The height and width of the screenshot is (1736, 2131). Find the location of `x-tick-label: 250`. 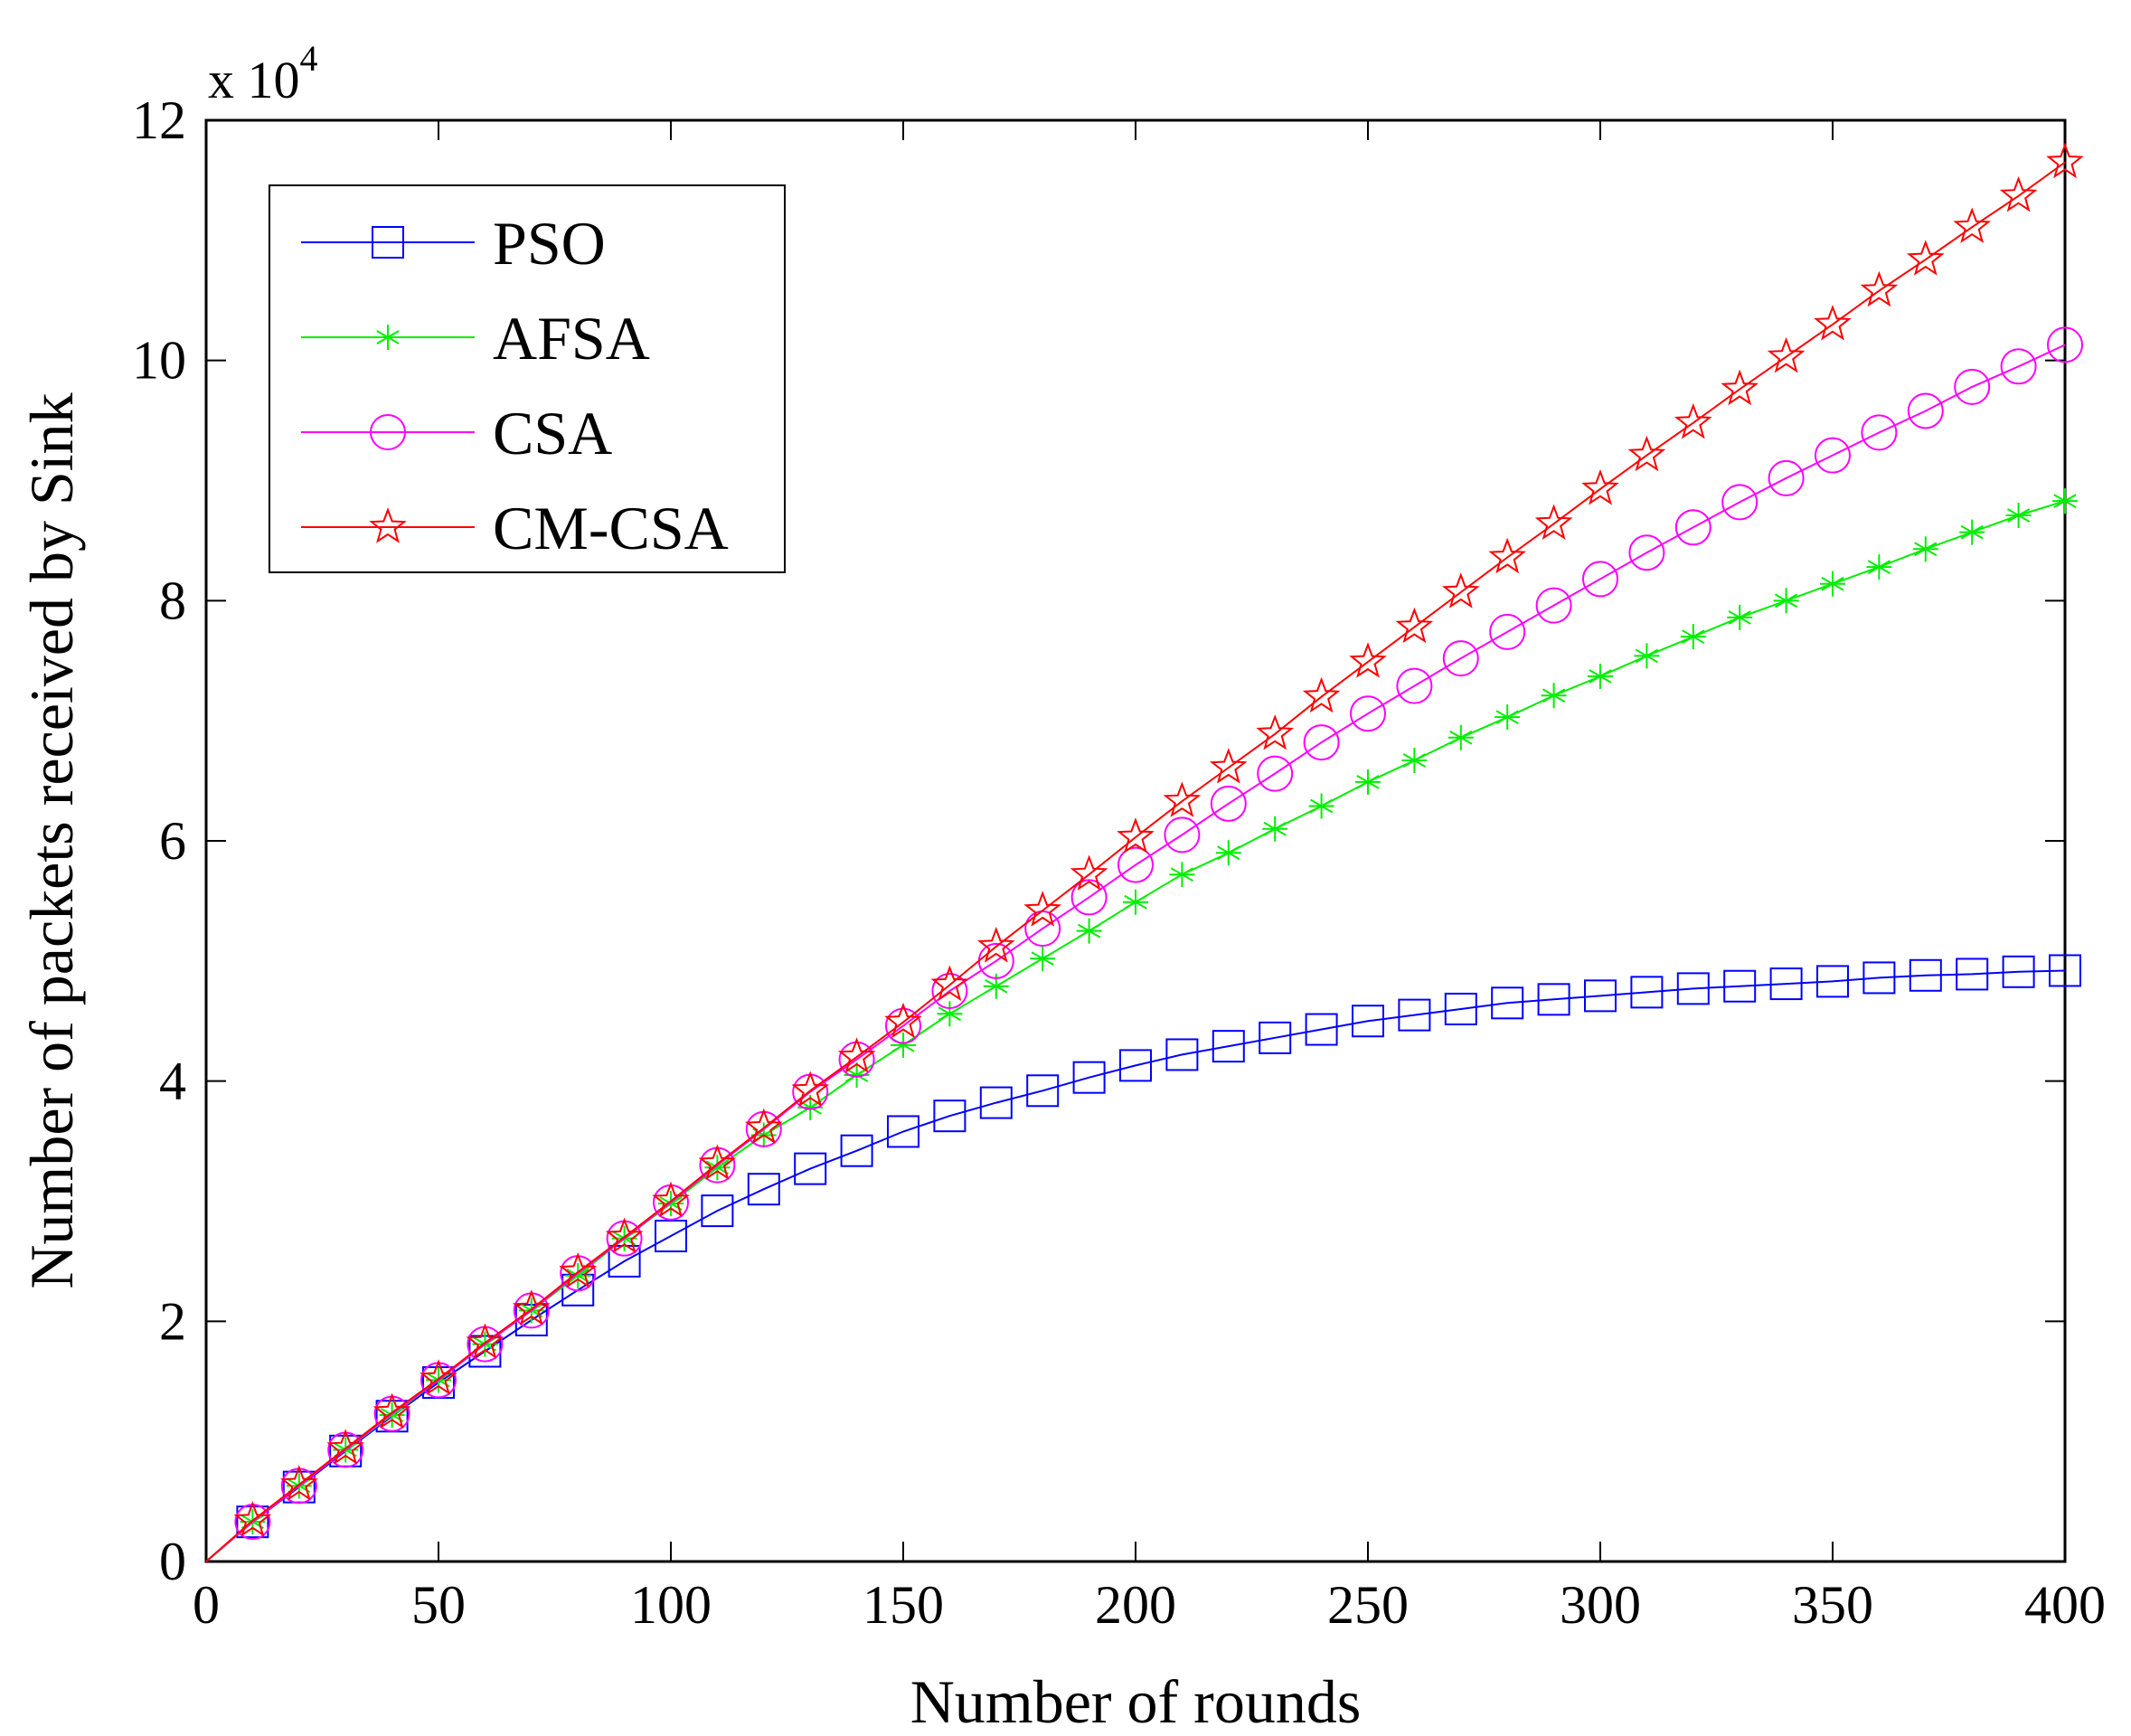

x-tick-label: 250 is located at coordinates (1368, 1605).